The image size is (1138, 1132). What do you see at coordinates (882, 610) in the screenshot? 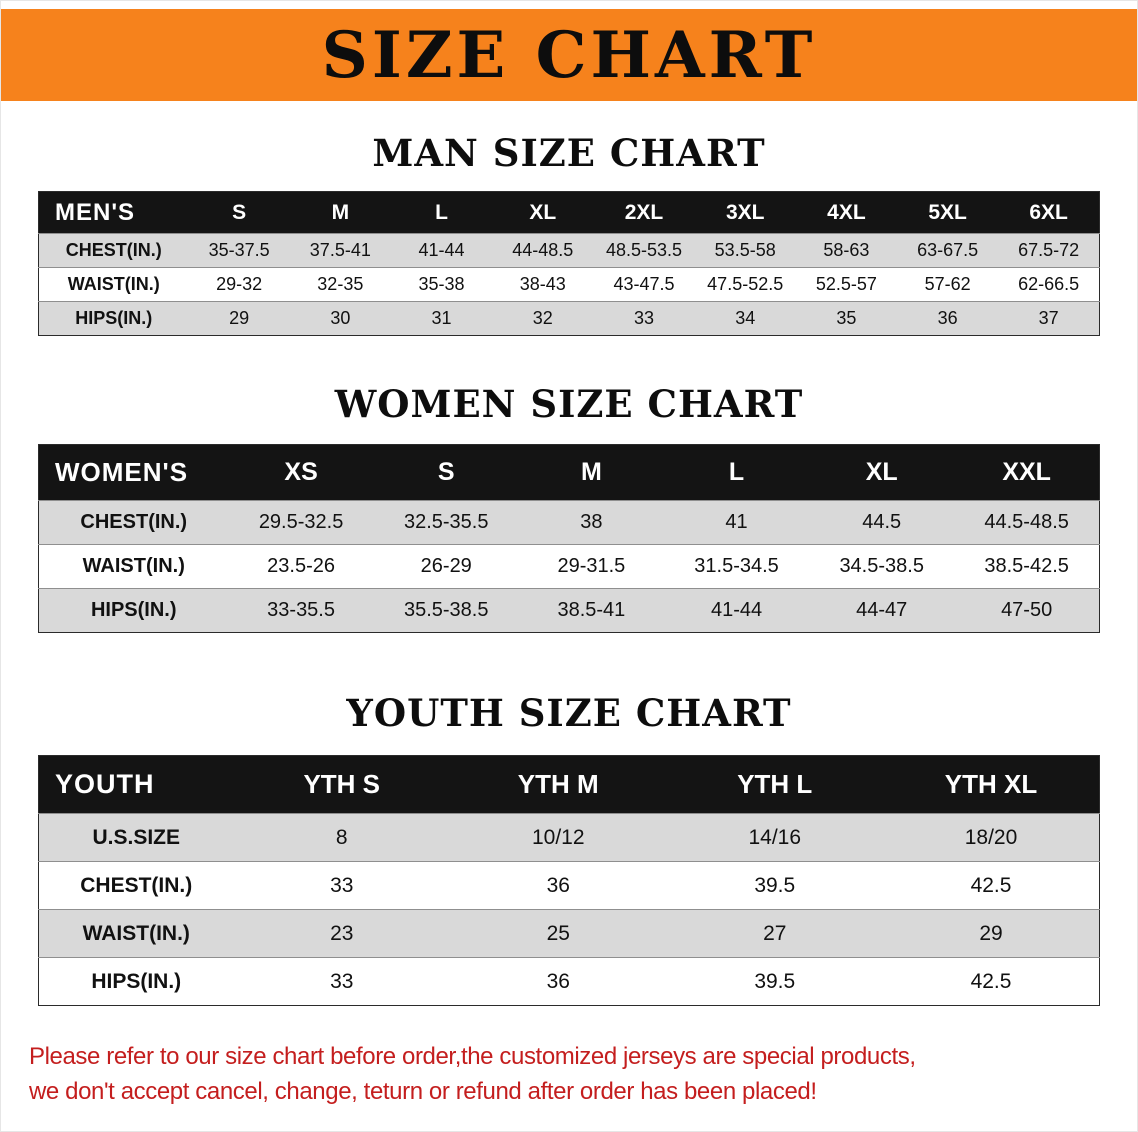
I see `size-value: 44-47` at bounding box center [882, 610].